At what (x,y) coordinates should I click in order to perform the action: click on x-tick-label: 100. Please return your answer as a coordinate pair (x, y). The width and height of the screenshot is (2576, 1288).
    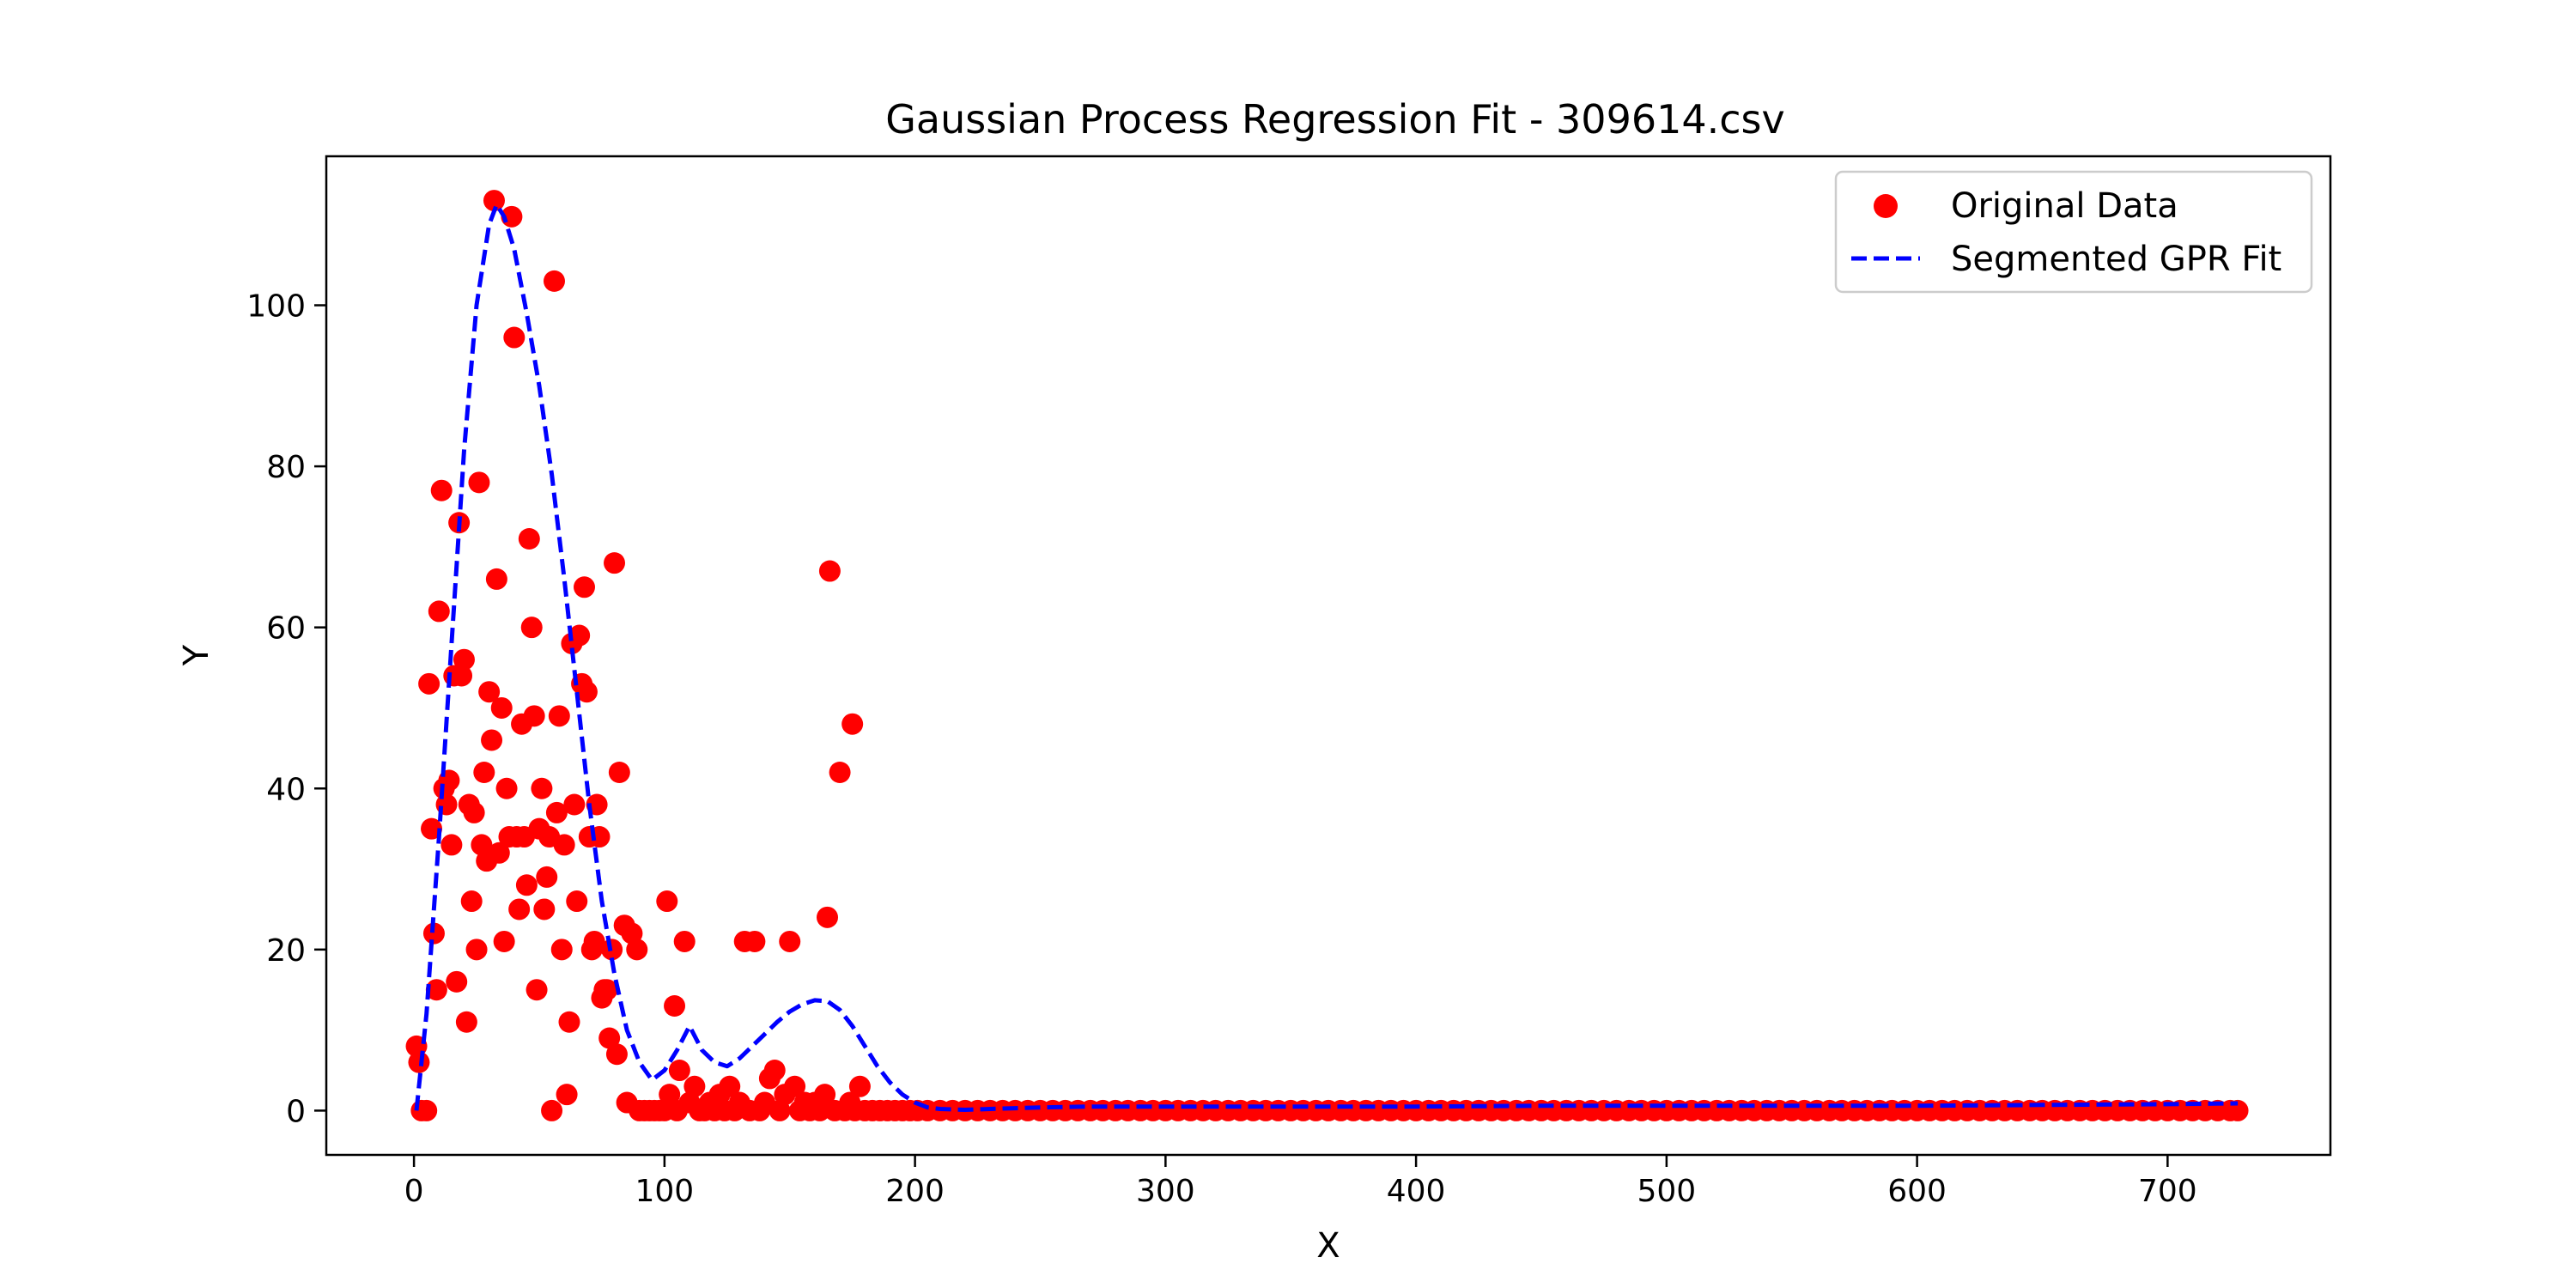
    Looking at the image, I should click on (665, 1191).